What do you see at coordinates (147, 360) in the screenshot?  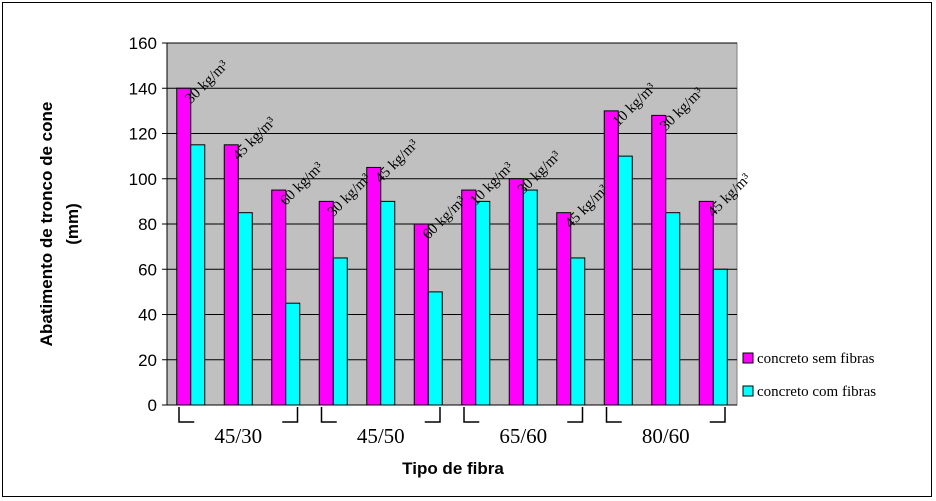 I see `y-tick-label: 20` at bounding box center [147, 360].